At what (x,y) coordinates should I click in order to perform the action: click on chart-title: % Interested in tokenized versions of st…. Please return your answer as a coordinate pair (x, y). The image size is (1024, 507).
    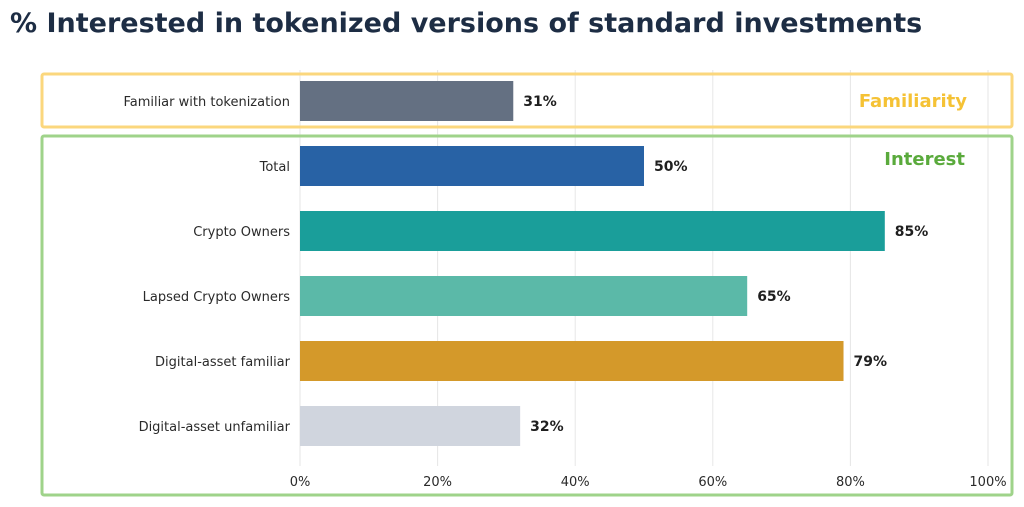
    Looking at the image, I should click on (466, 23).